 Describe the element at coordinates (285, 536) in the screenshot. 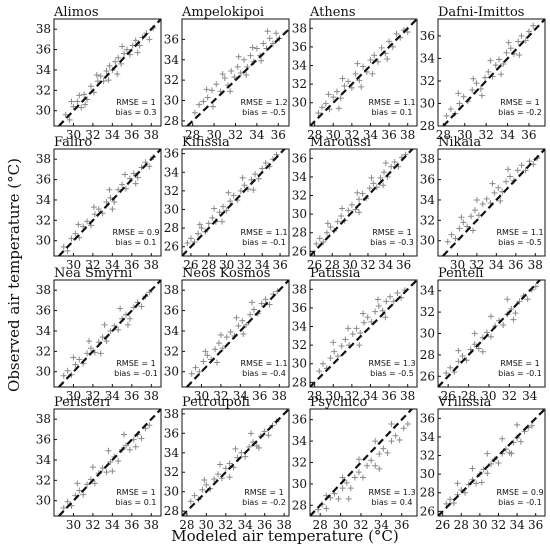

I see `x-axis-title: Modeled air temperature (°C)` at that location.